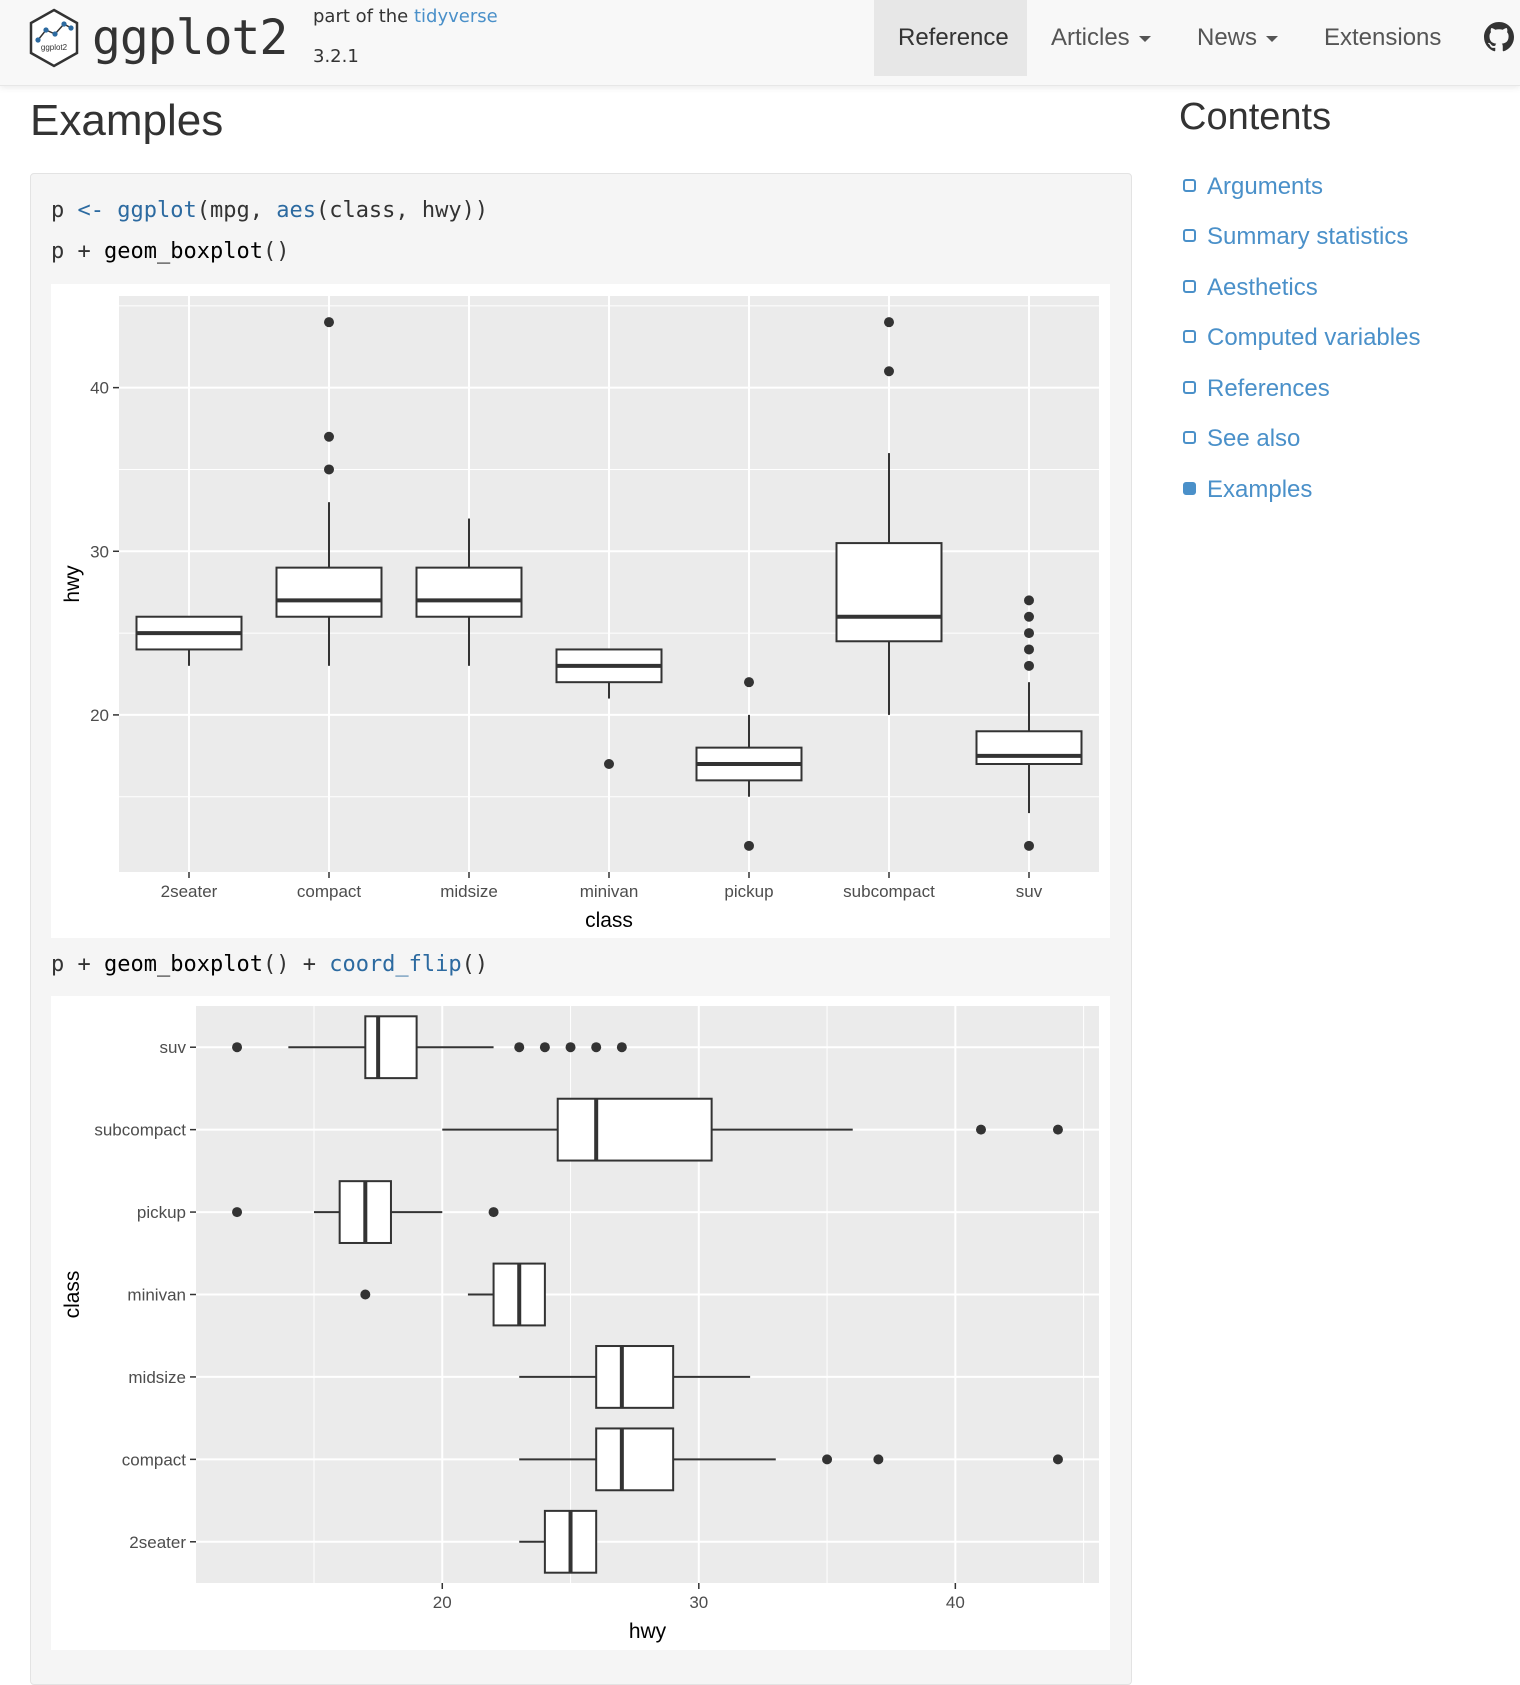 The image size is (1520, 1685). I want to click on x-axis-title: class, so click(609, 920).